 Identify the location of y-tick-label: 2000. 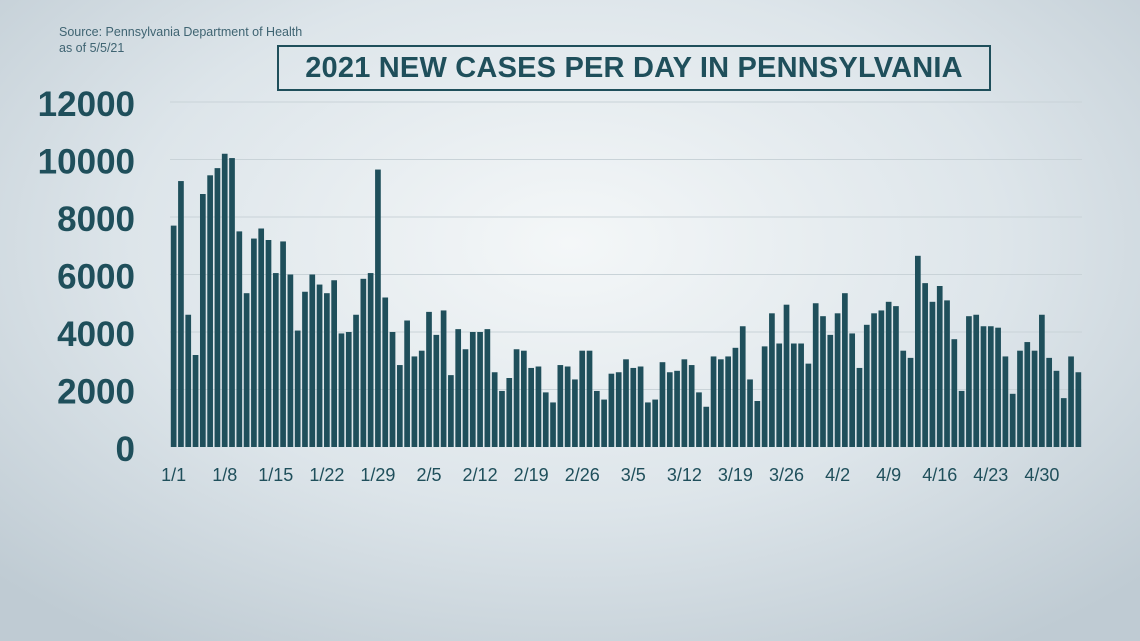
(96, 392).